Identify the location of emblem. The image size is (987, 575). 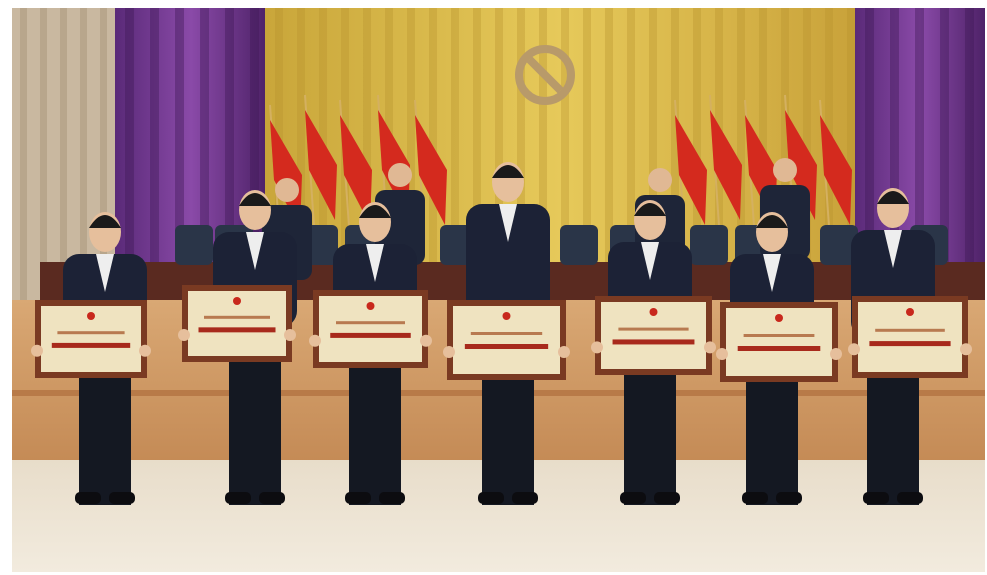
(545, 75).